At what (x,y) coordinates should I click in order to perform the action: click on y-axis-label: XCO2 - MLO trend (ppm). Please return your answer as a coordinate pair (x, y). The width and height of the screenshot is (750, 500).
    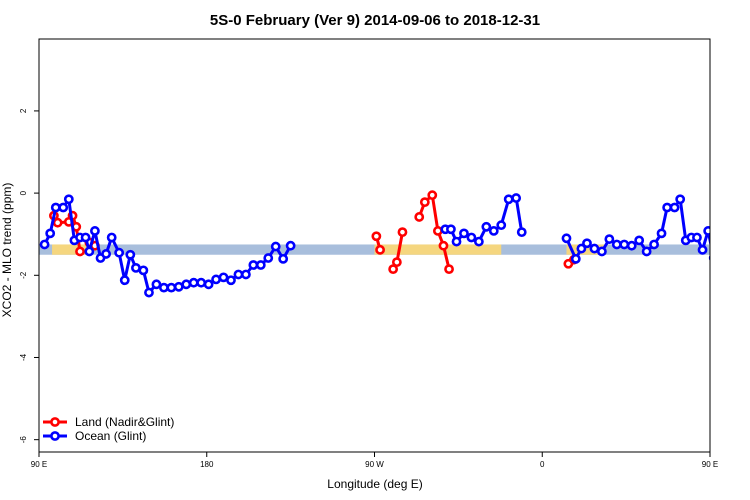
    Looking at the image, I should click on (7, 250).